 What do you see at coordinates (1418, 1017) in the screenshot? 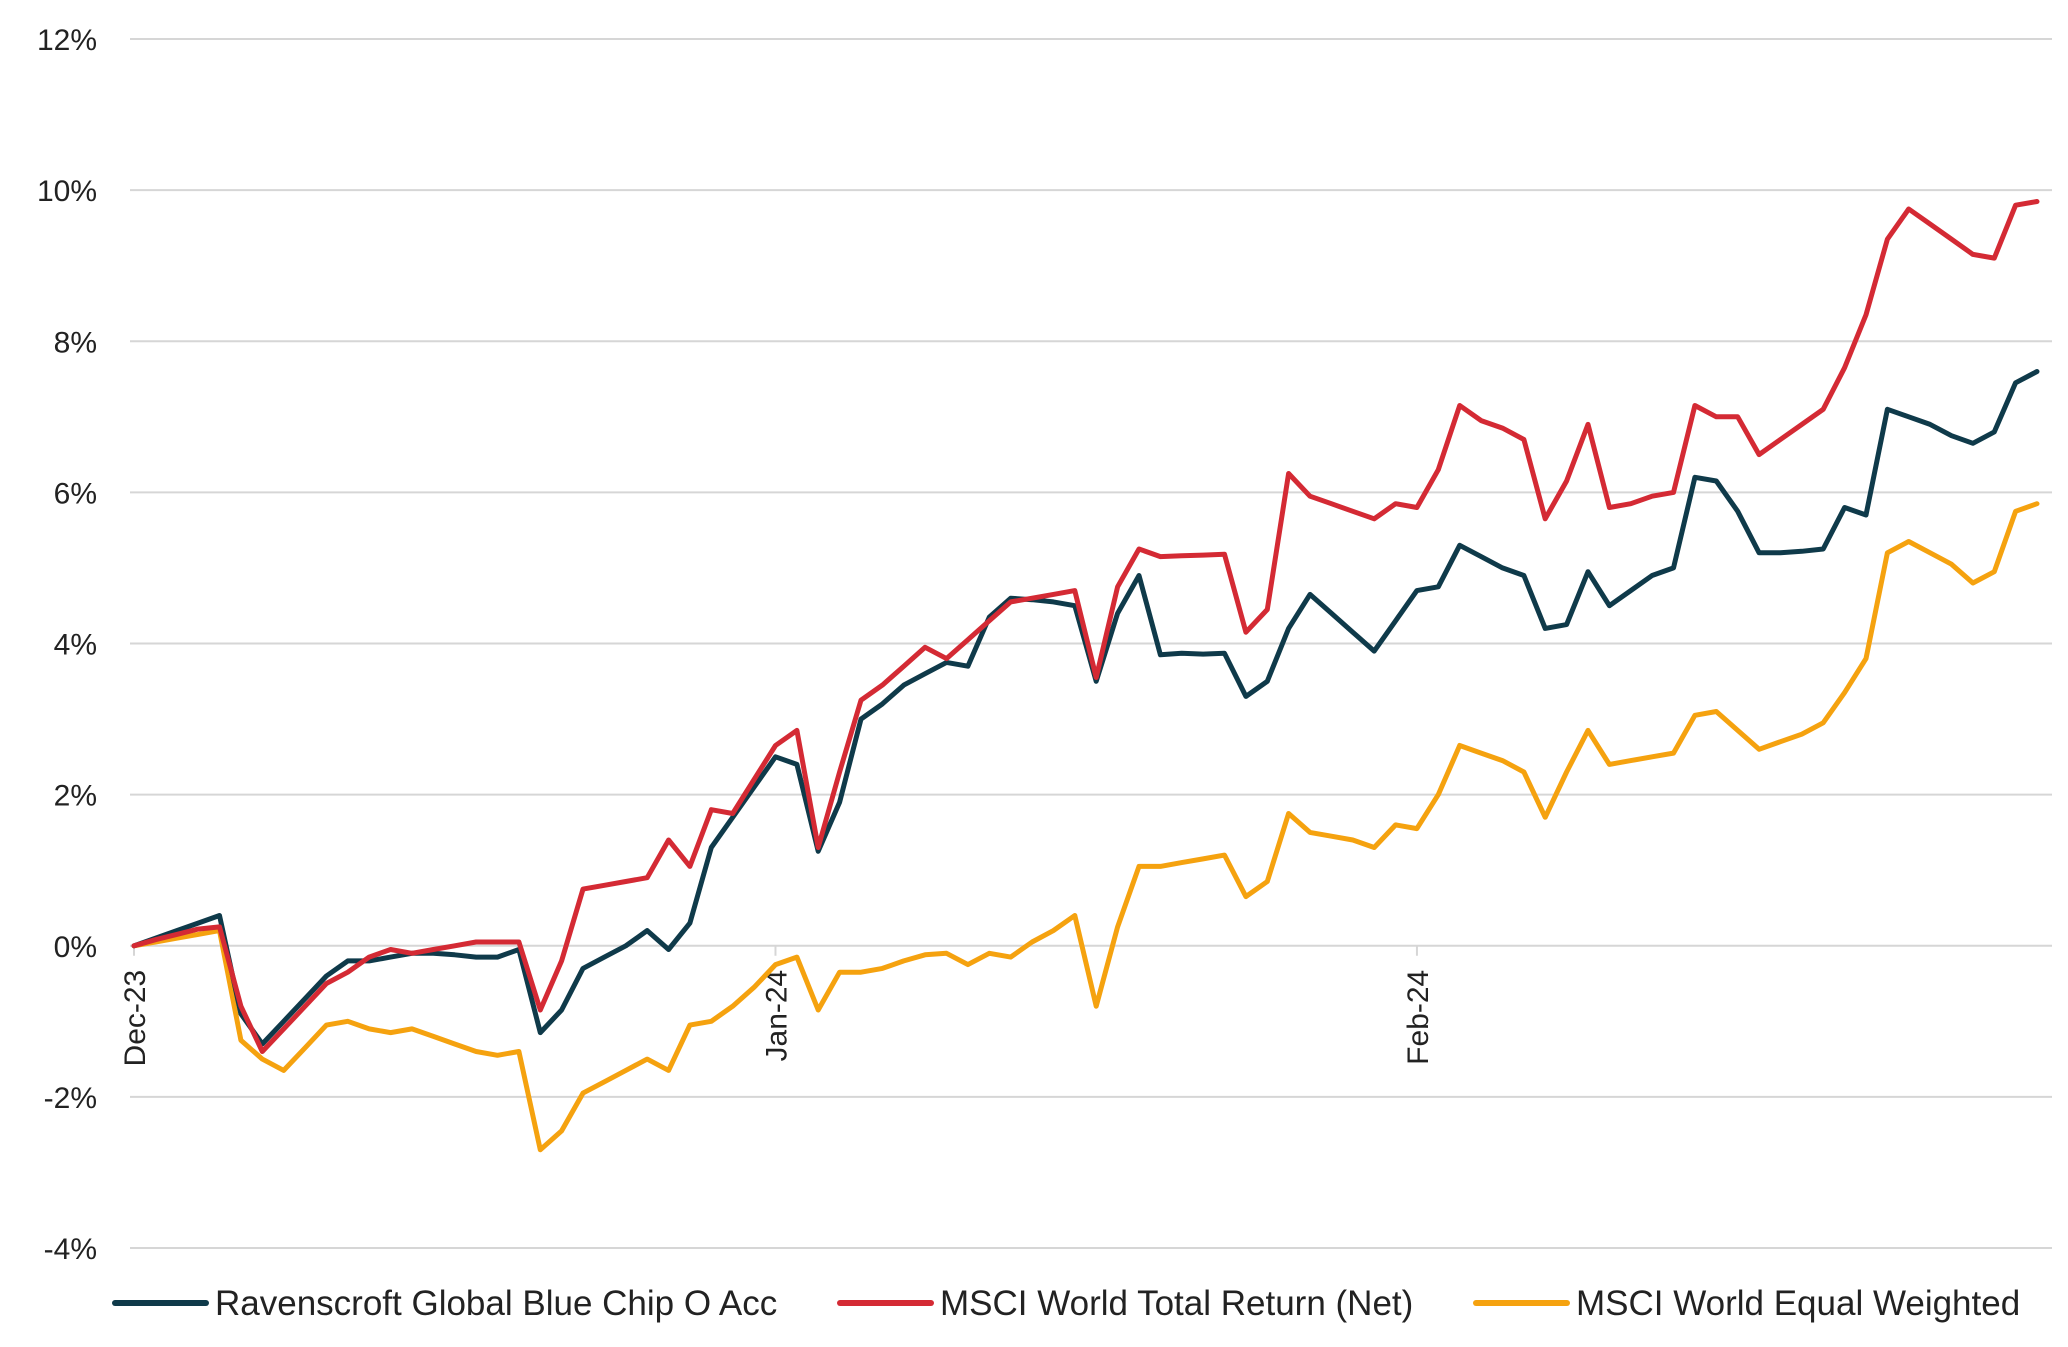
I see `x-tick-label: Feb-24` at bounding box center [1418, 1017].